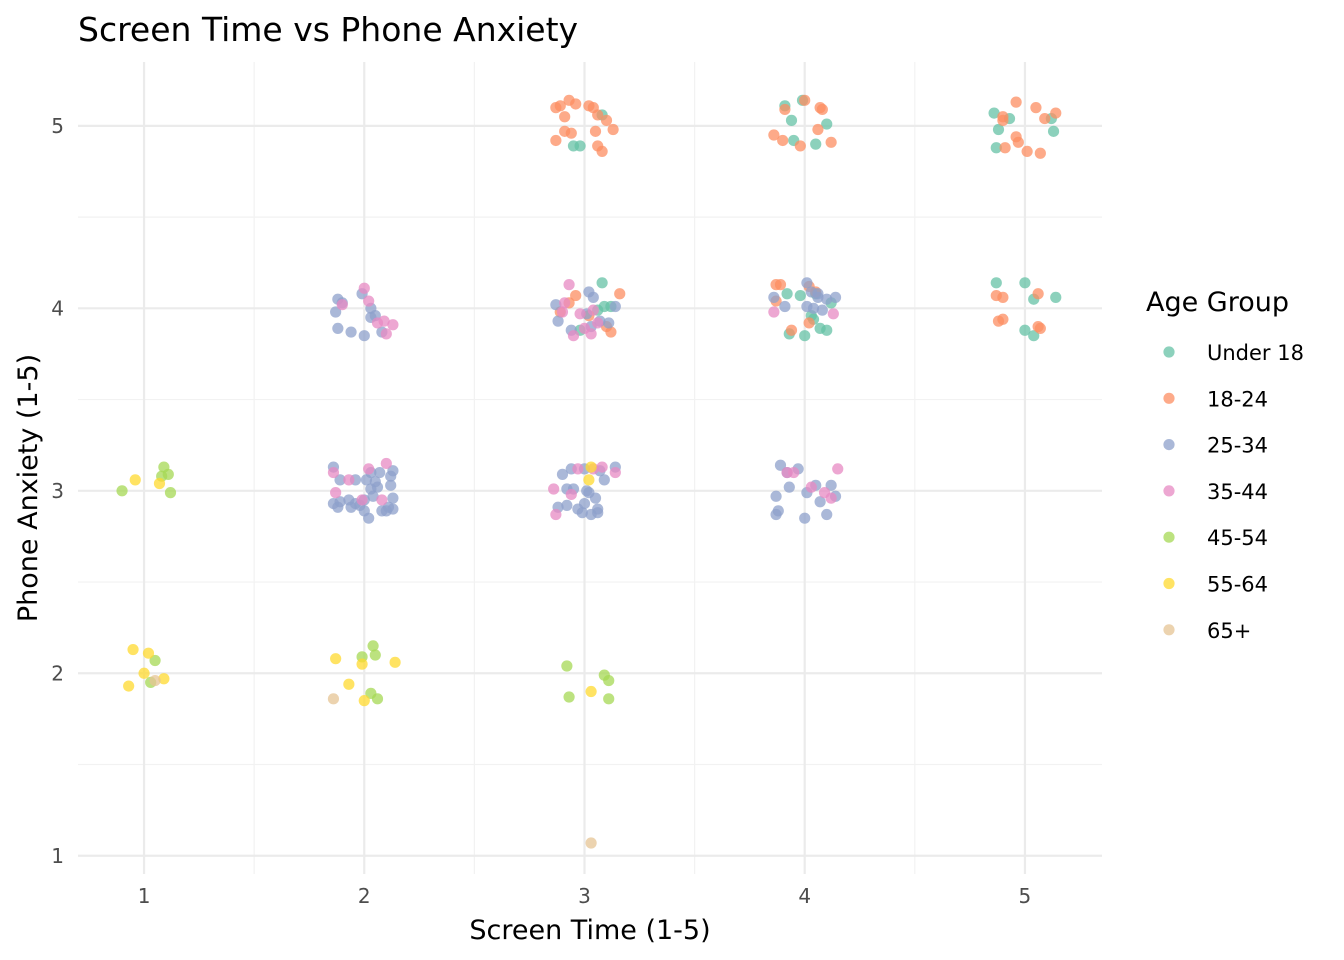 The height and width of the screenshot is (960, 1344). What do you see at coordinates (1237, 585) in the screenshot?
I see `legend-label: 55-64` at bounding box center [1237, 585].